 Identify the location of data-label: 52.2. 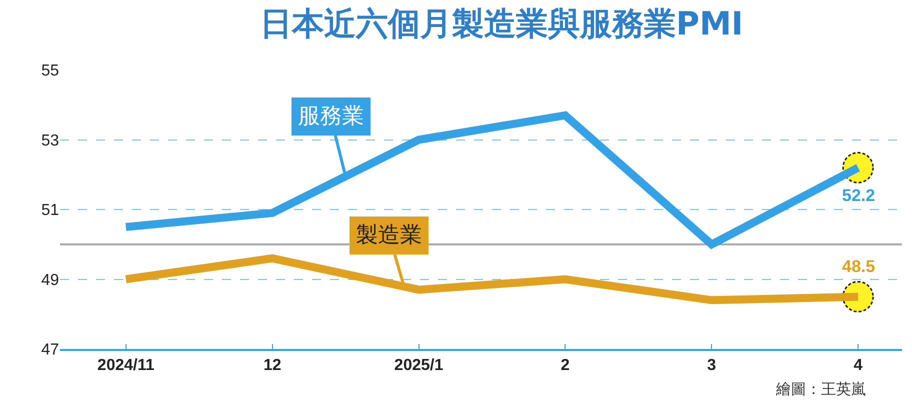
(859, 195).